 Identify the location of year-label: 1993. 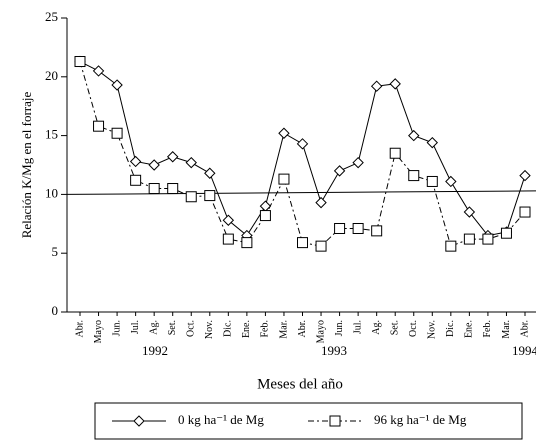
(334, 350).